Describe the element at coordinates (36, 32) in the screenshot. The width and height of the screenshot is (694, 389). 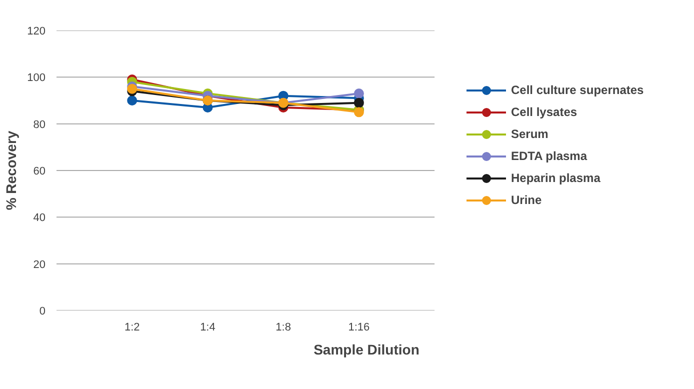
I see `y-tick-label: 120` at that location.